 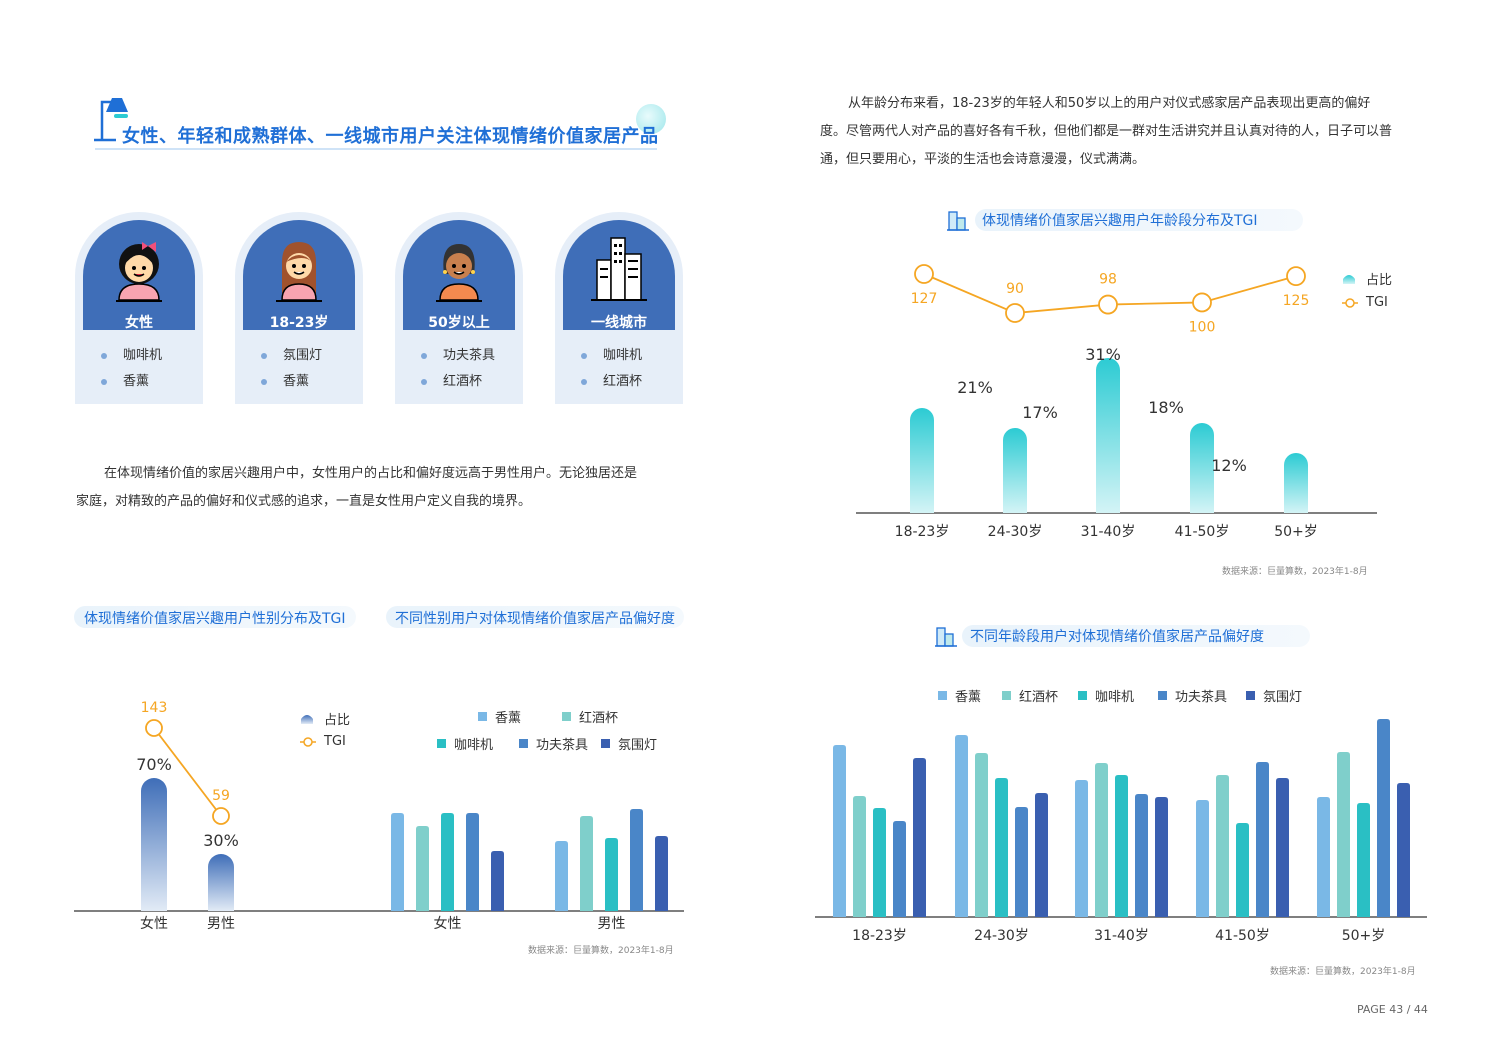 What do you see at coordinates (323, 741) in the screenshot?
I see `legend-tgi: TGI` at bounding box center [323, 741].